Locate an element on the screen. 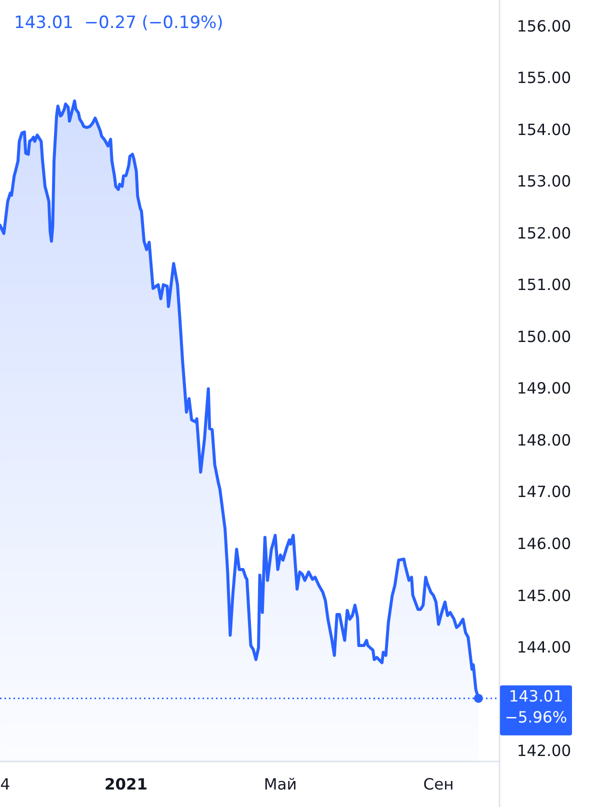 This screenshot has height=807, width=591. y-tick-label: 154.00 is located at coordinates (544, 129).